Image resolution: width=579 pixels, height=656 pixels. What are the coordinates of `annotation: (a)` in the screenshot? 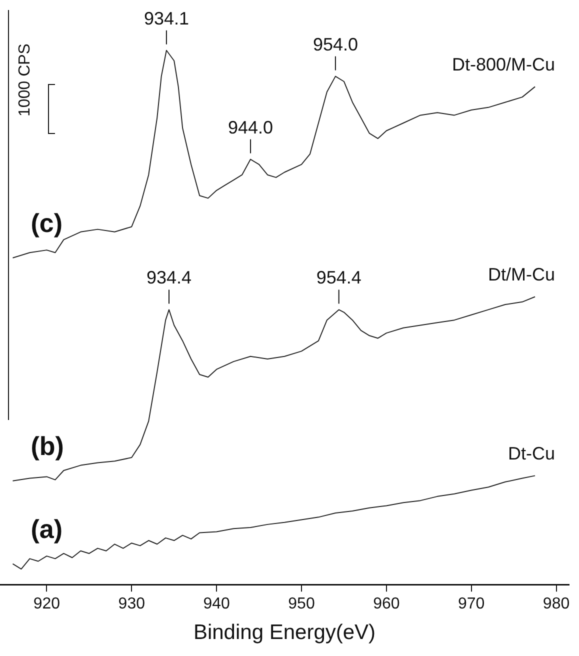 It's located at (46, 529).